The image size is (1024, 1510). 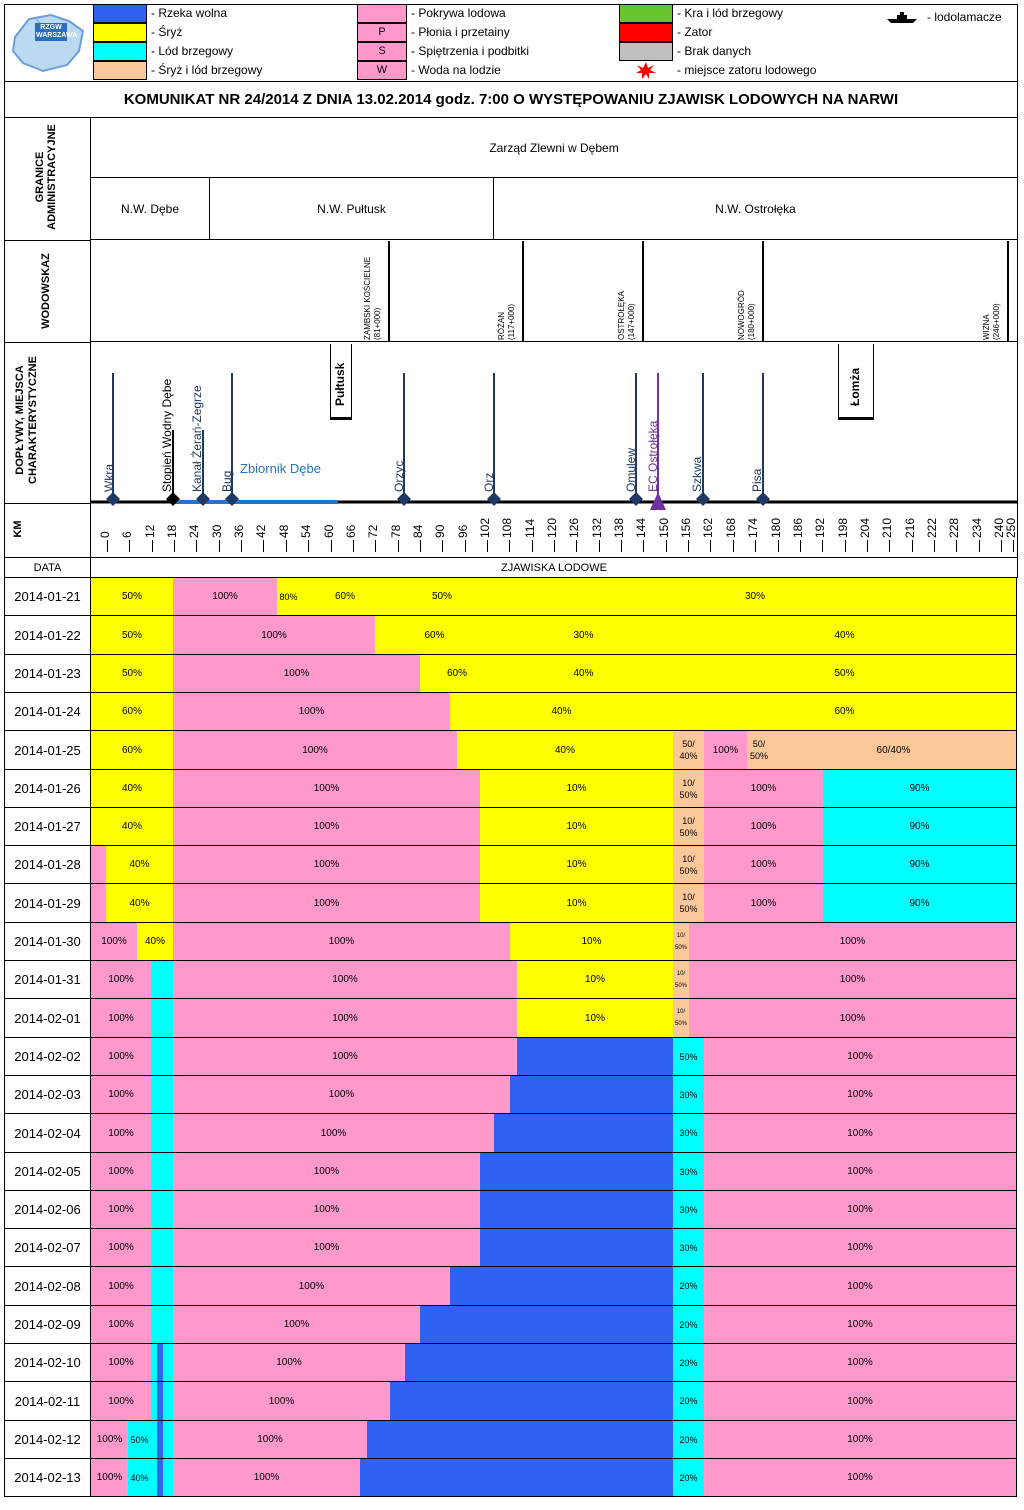 What do you see at coordinates (462, 531) in the screenshot?
I see `km-tick-label: 96` at bounding box center [462, 531].